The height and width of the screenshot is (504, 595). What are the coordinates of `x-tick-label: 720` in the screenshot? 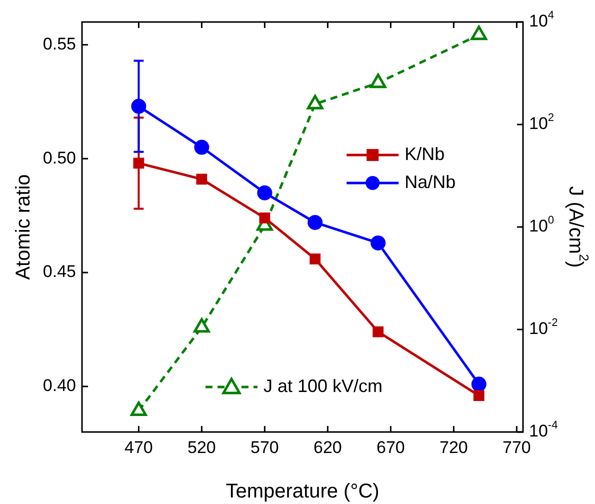 It's located at (454, 448).